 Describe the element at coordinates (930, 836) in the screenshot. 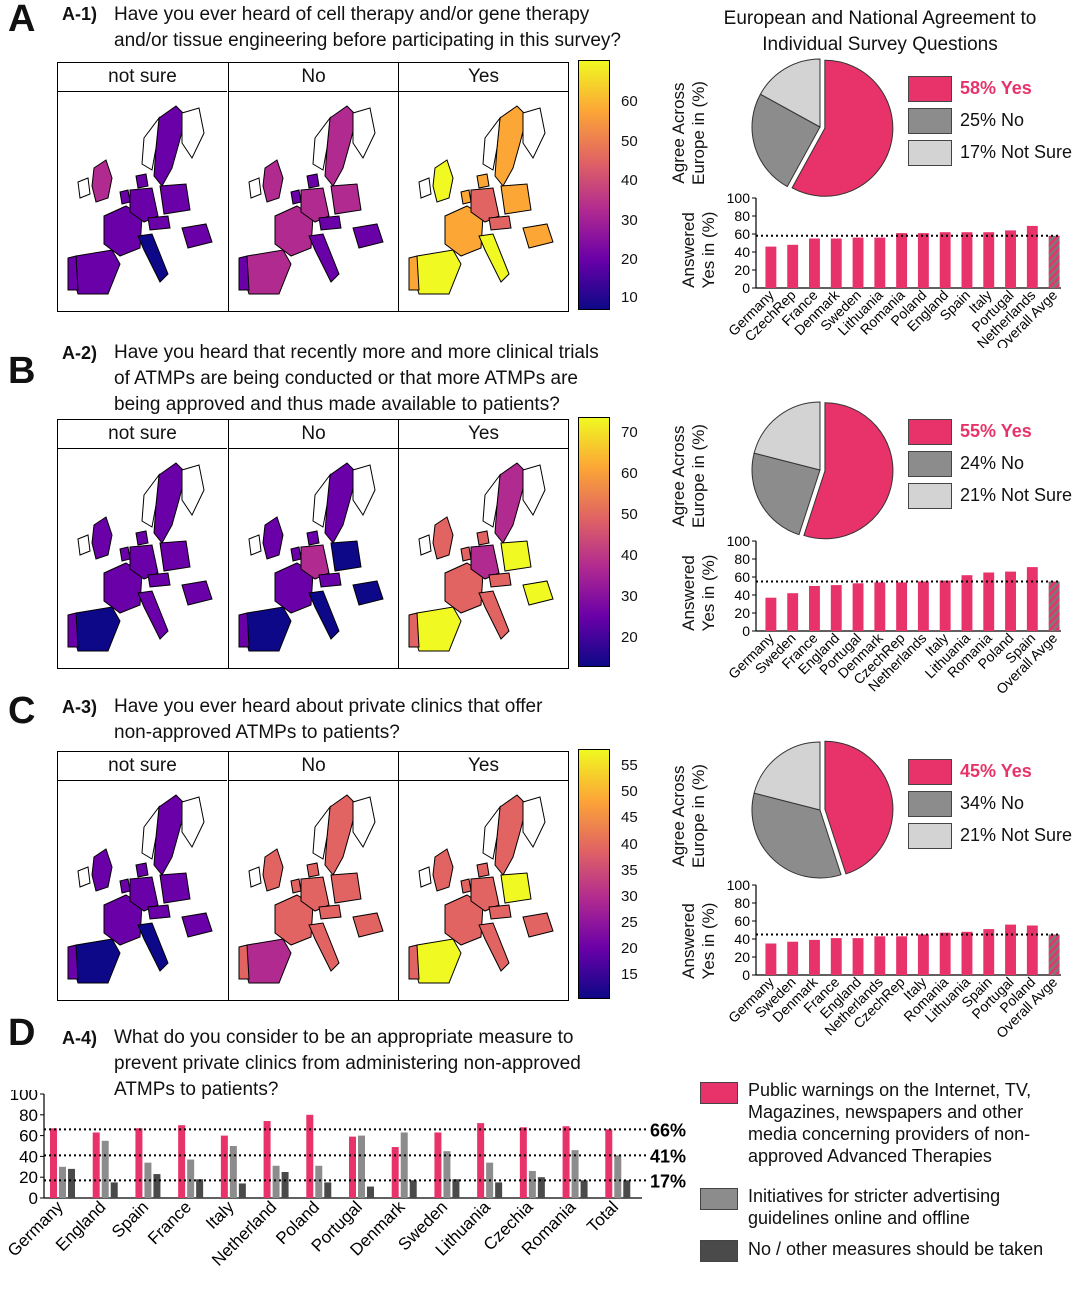

I see `legend-swatch-not-sure` at that location.